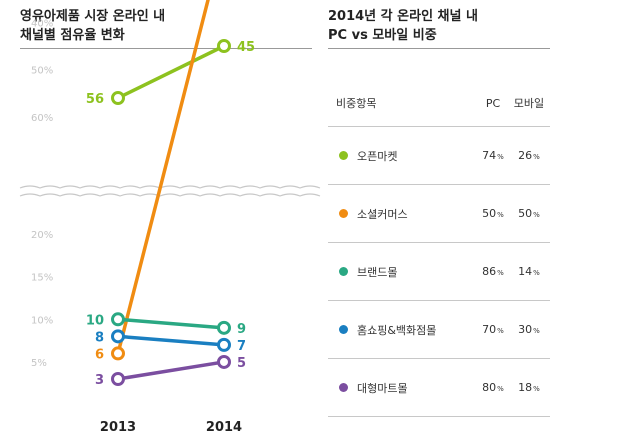 The width and height of the screenshot is (634, 441). Describe the element at coordinates (72, 35) in the screenshot. I see `left-title-line-2: 채널별 점유율 변화` at that location.